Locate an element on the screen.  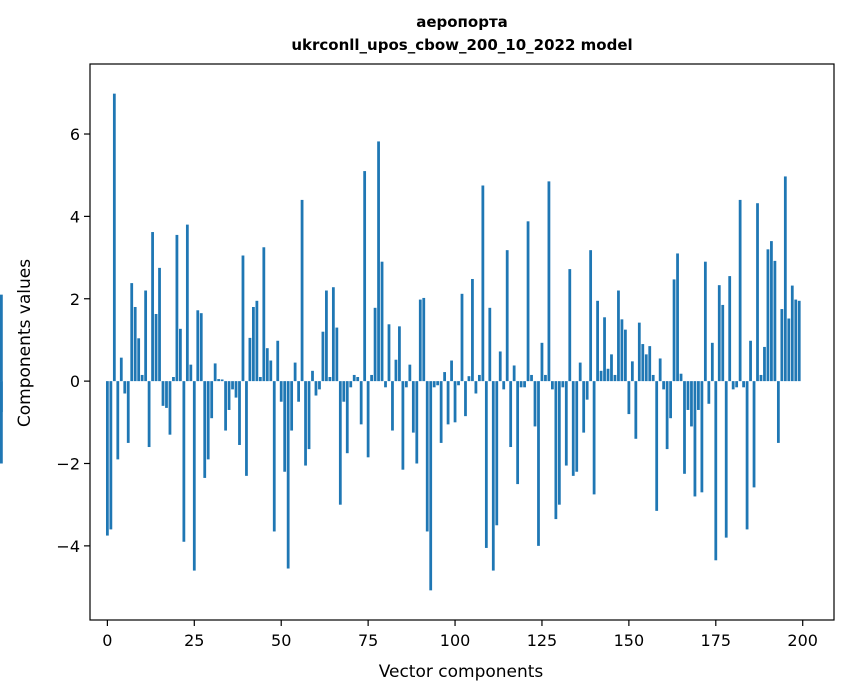
y-tick-label-6: 6 is located at coordinates (75, 134).